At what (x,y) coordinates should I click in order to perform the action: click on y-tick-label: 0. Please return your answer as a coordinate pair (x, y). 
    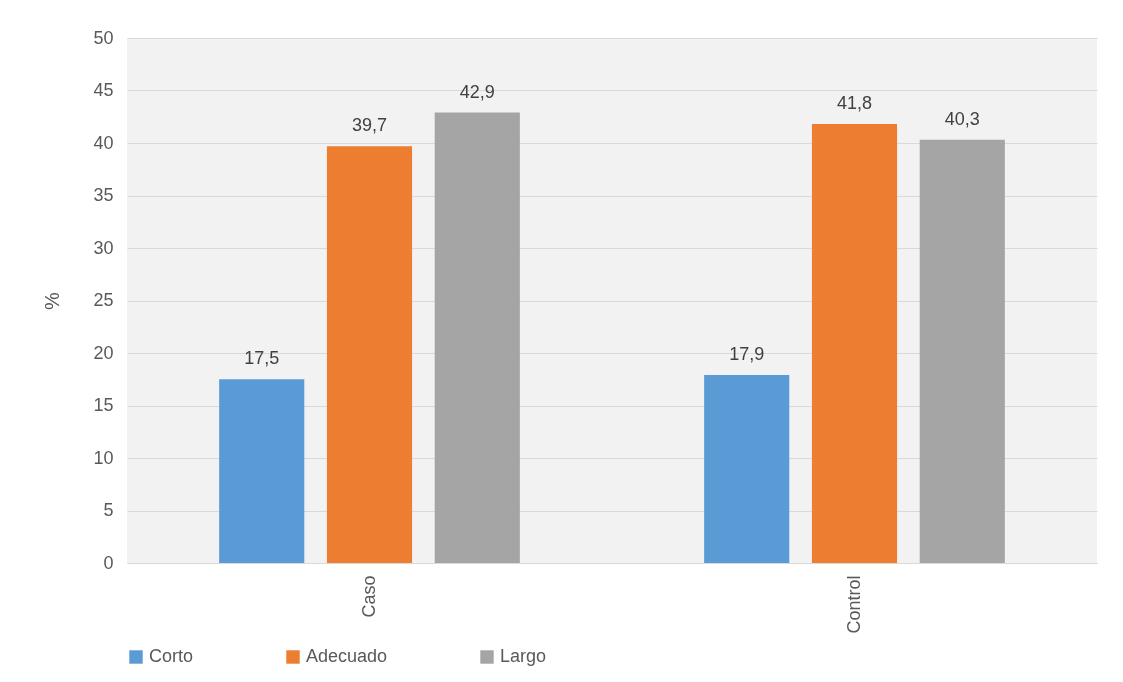
    Looking at the image, I should click on (108, 562).